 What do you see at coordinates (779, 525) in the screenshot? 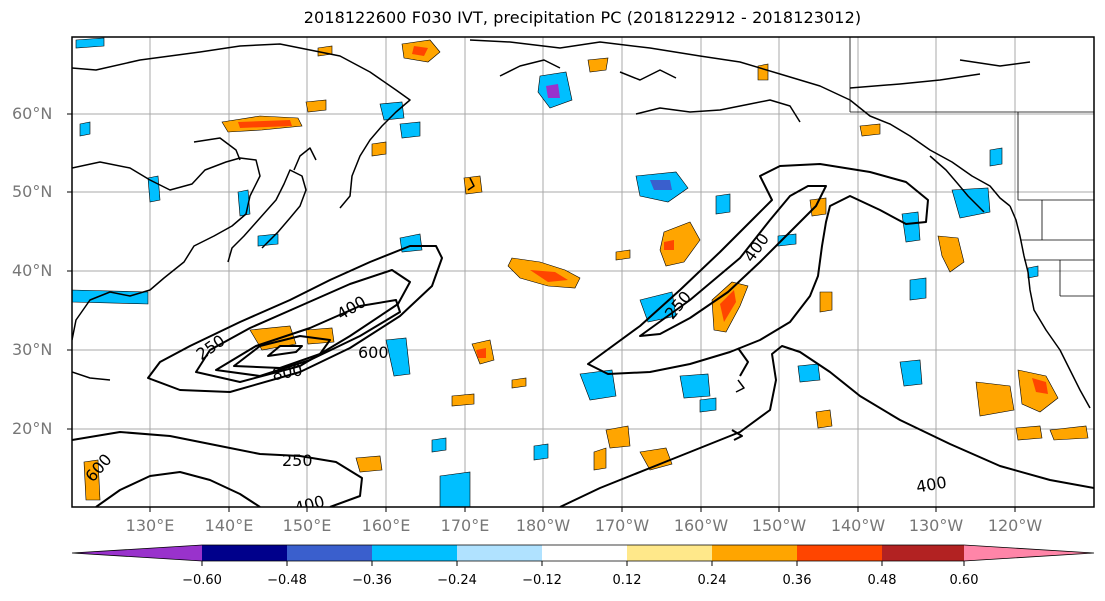
I see `lon-label: 150°W` at bounding box center [779, 525].